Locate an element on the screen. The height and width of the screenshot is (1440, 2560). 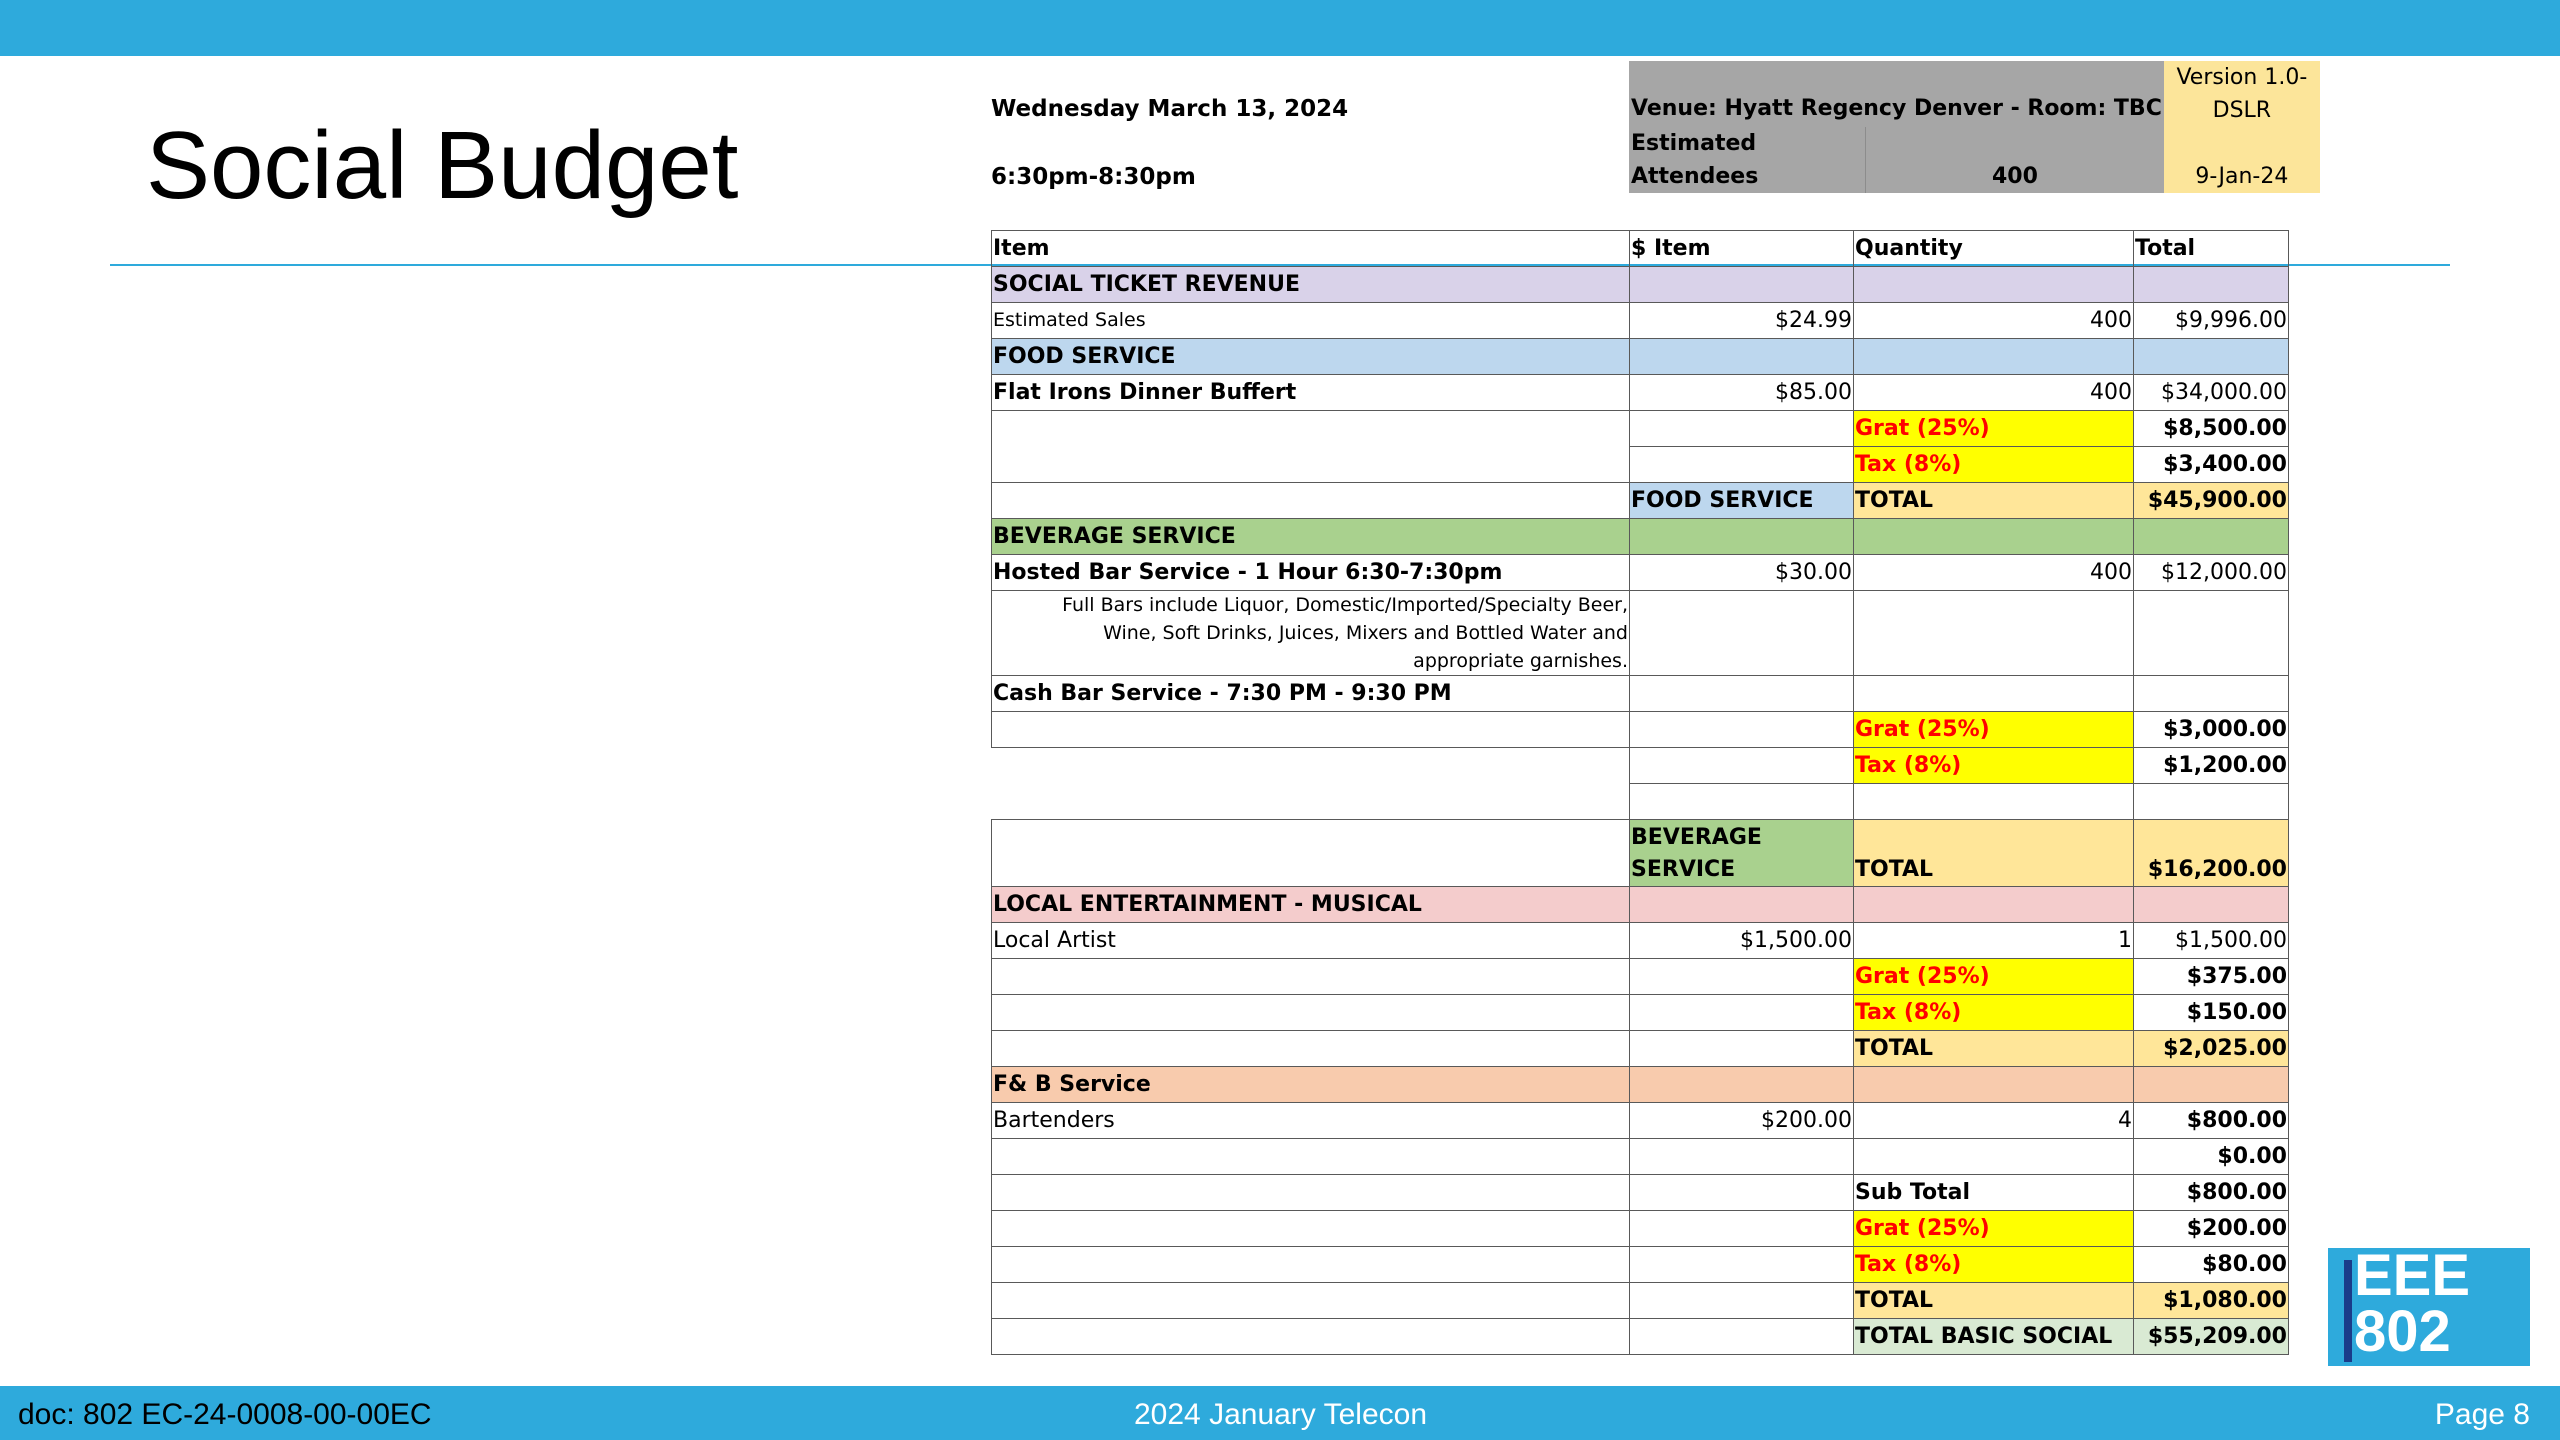
tax-value: $3,400.00 is located at coordinates (2211, 464).